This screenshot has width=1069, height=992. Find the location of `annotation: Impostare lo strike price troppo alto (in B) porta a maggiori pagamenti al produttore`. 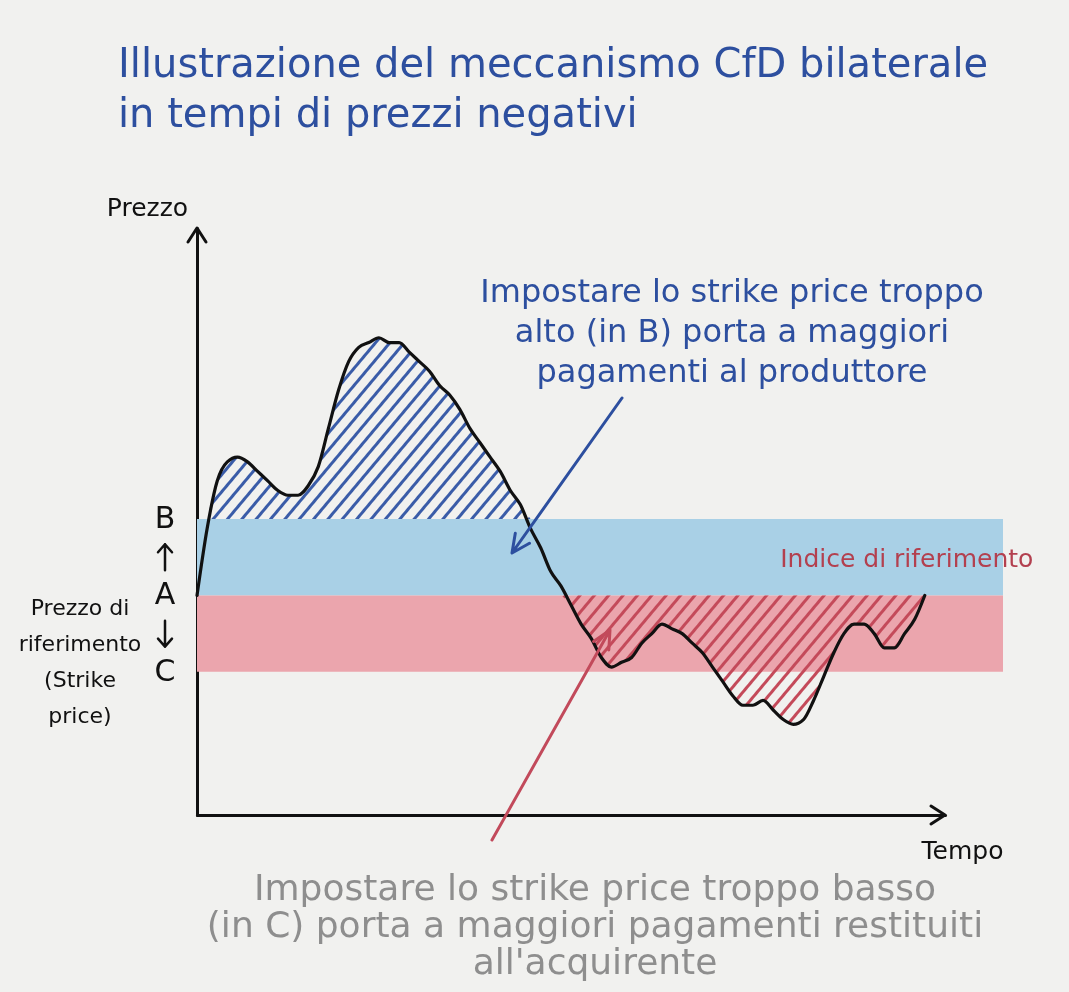

annotation: Impostare lo strike price troppo alto (in B) porta a maggiori pagamenti al produttore is located at coordinates (732, 331).